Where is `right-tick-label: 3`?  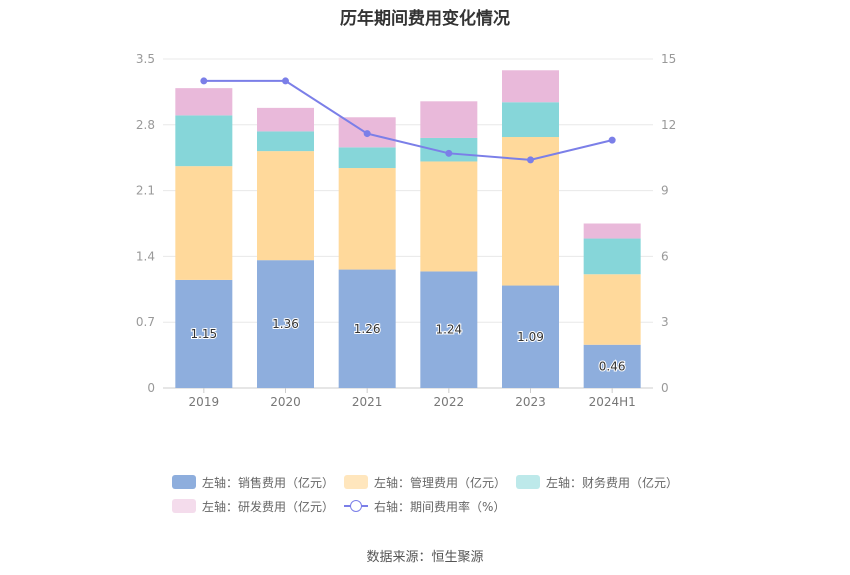
right-tick-label: 3 is located at coordinates (665, 322).